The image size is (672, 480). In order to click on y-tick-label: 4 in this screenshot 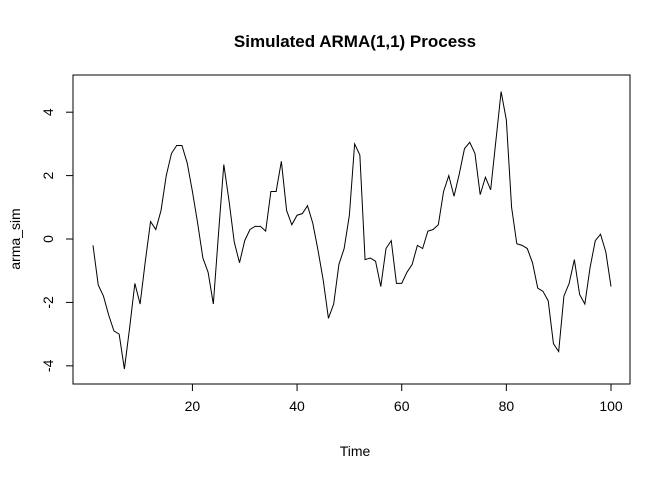, I will do `click(48, 112)`.